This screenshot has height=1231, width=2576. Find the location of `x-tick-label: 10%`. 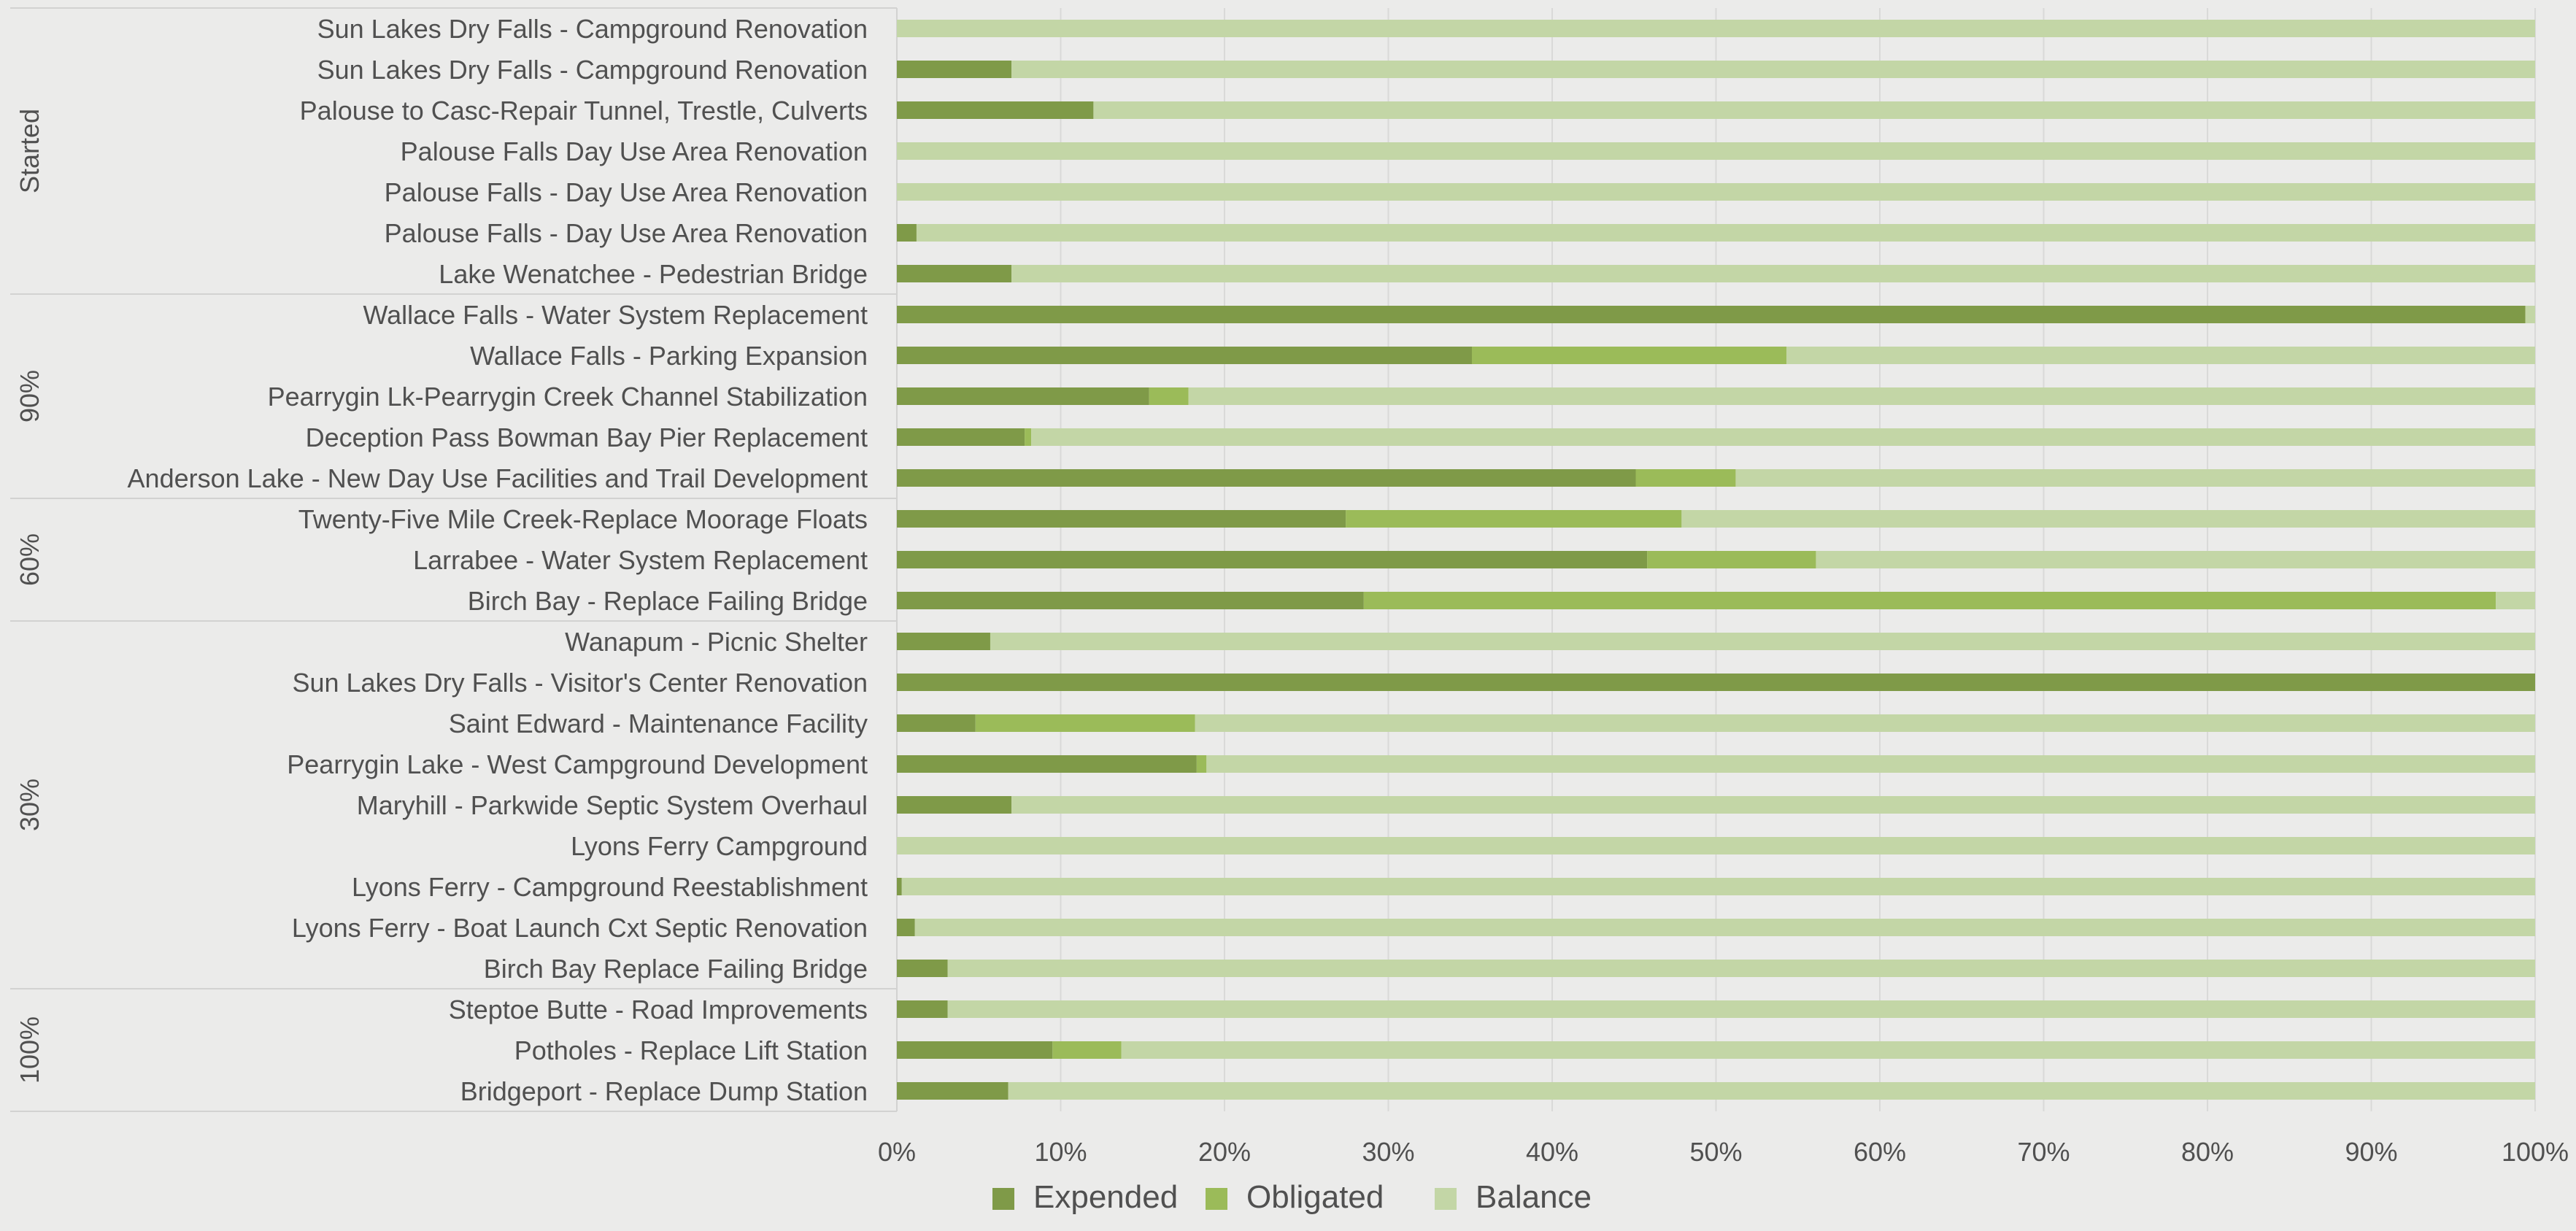

x-tick-label: 10% is located at coordinates (1060, 1152).